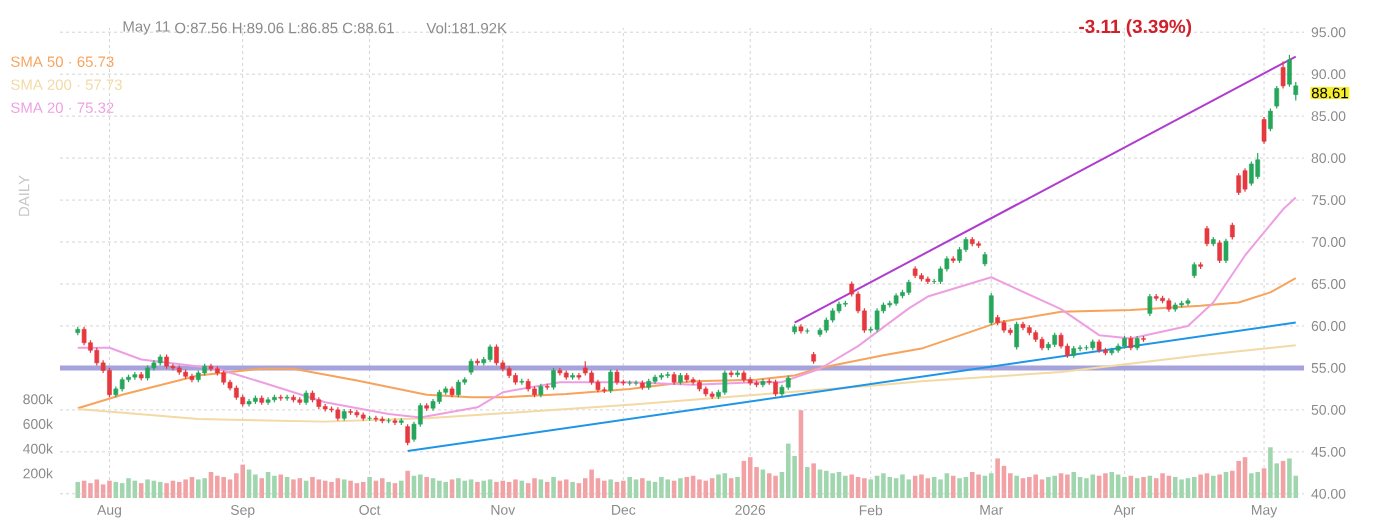 This screenshot has height=520, width=1380. Describe the element at coordinates (686, 383) in the screenshot. I see `line-series` at that location.